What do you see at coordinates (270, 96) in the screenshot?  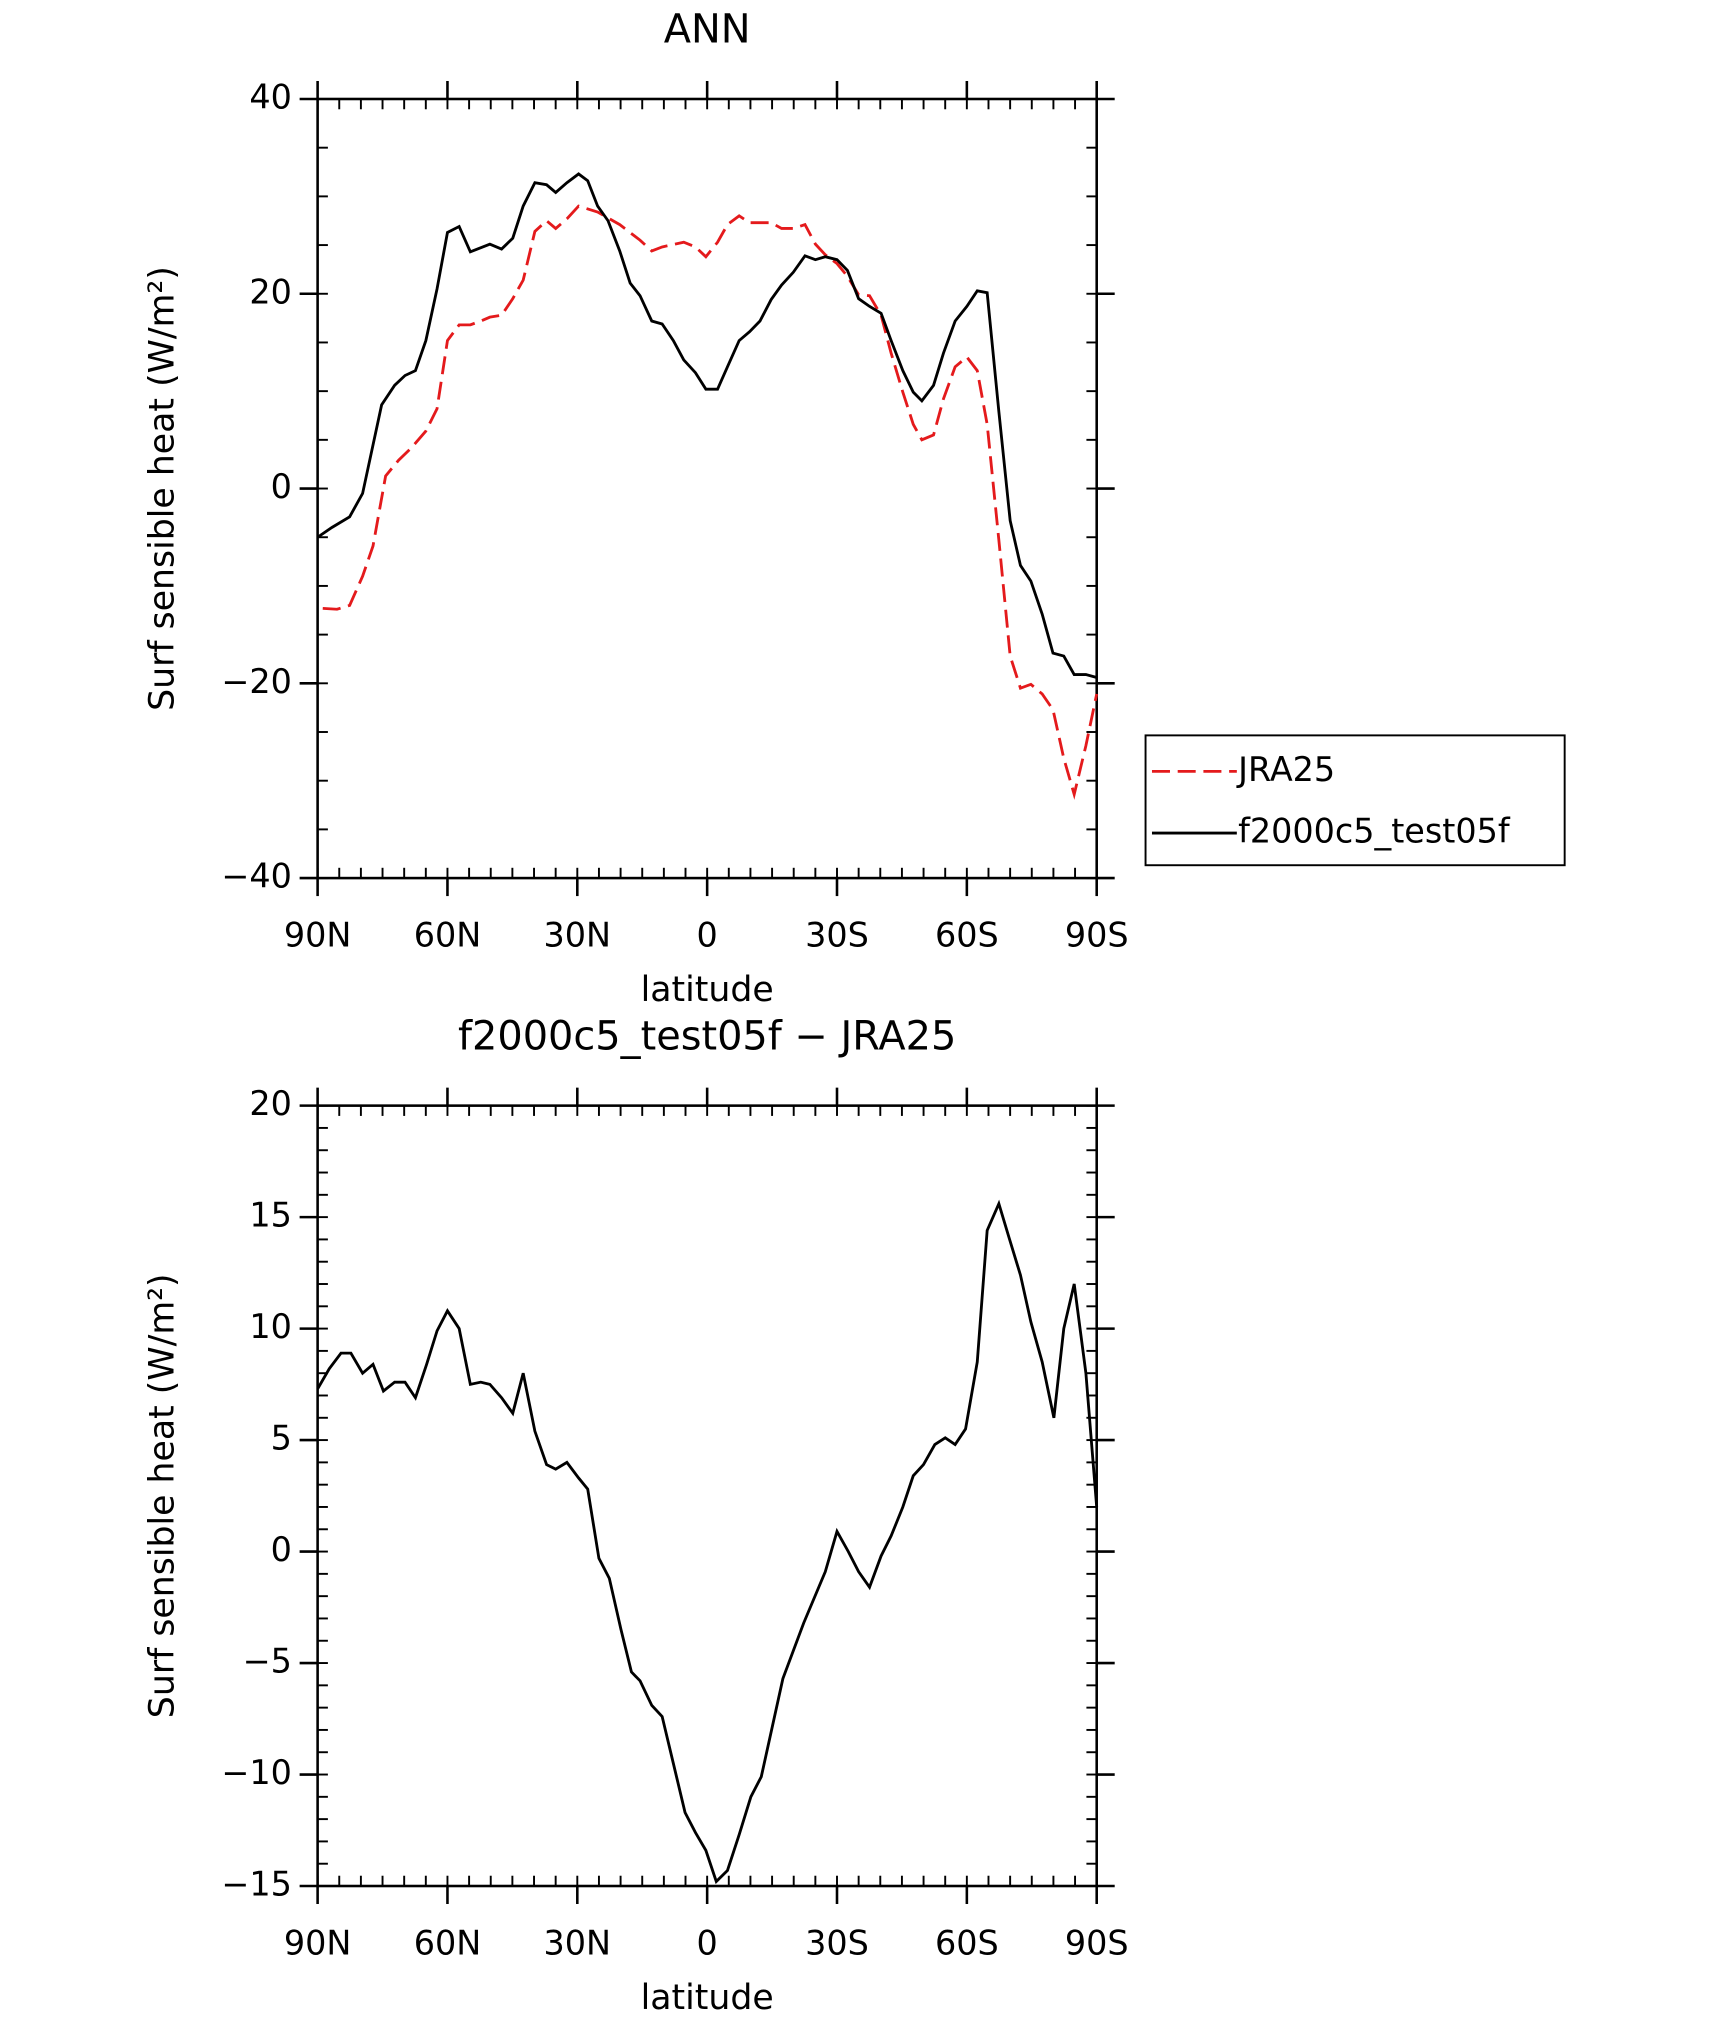 I see `y-tick-label: 40` at bounding box center [270, 96].